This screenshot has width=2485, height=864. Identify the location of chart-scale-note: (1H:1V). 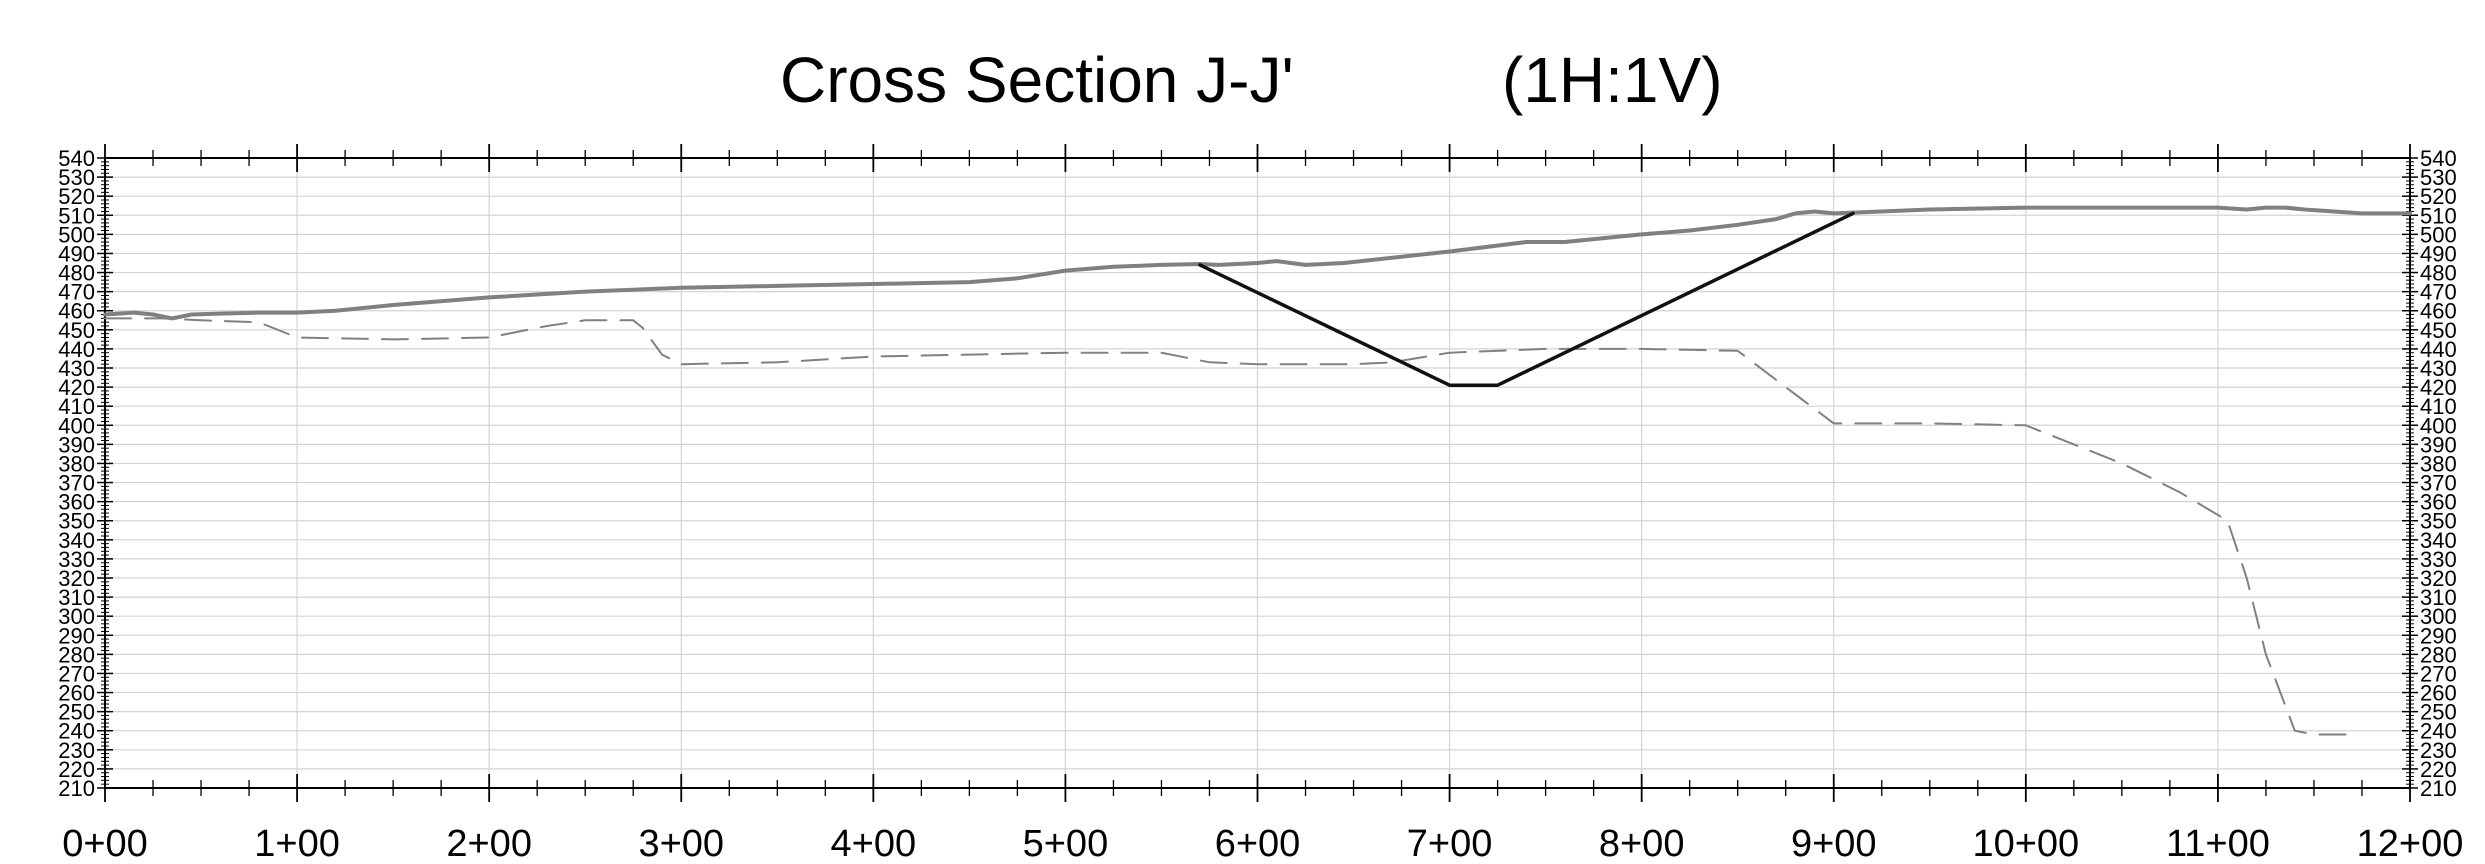
(1612, 80).